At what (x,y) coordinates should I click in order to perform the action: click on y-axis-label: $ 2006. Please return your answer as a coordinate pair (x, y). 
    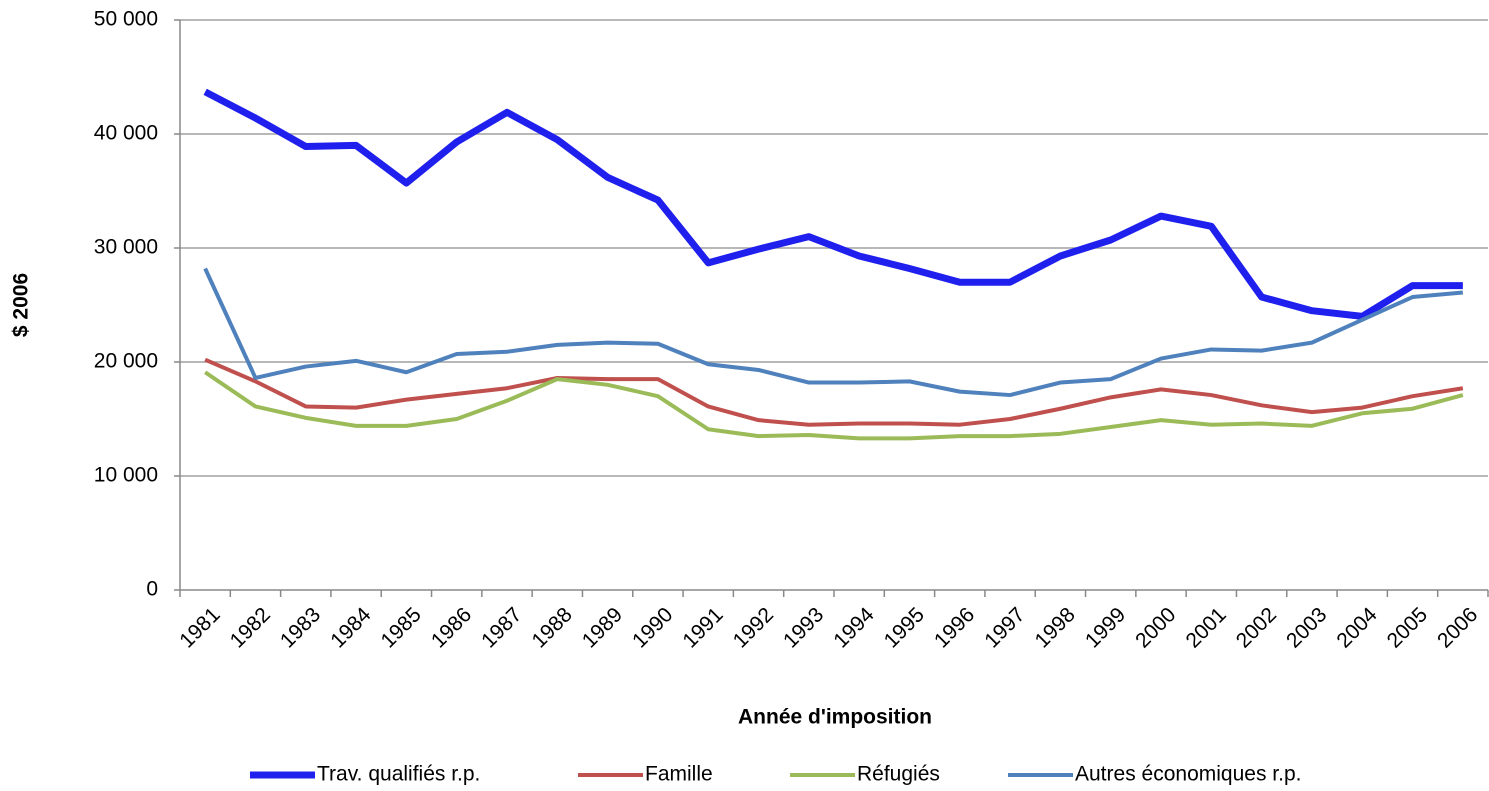
    Looking at the image, I should click on (21, 305).